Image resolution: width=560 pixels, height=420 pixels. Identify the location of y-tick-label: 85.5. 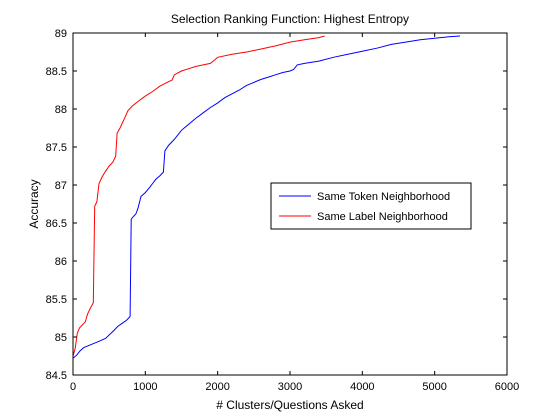
(56, 300).